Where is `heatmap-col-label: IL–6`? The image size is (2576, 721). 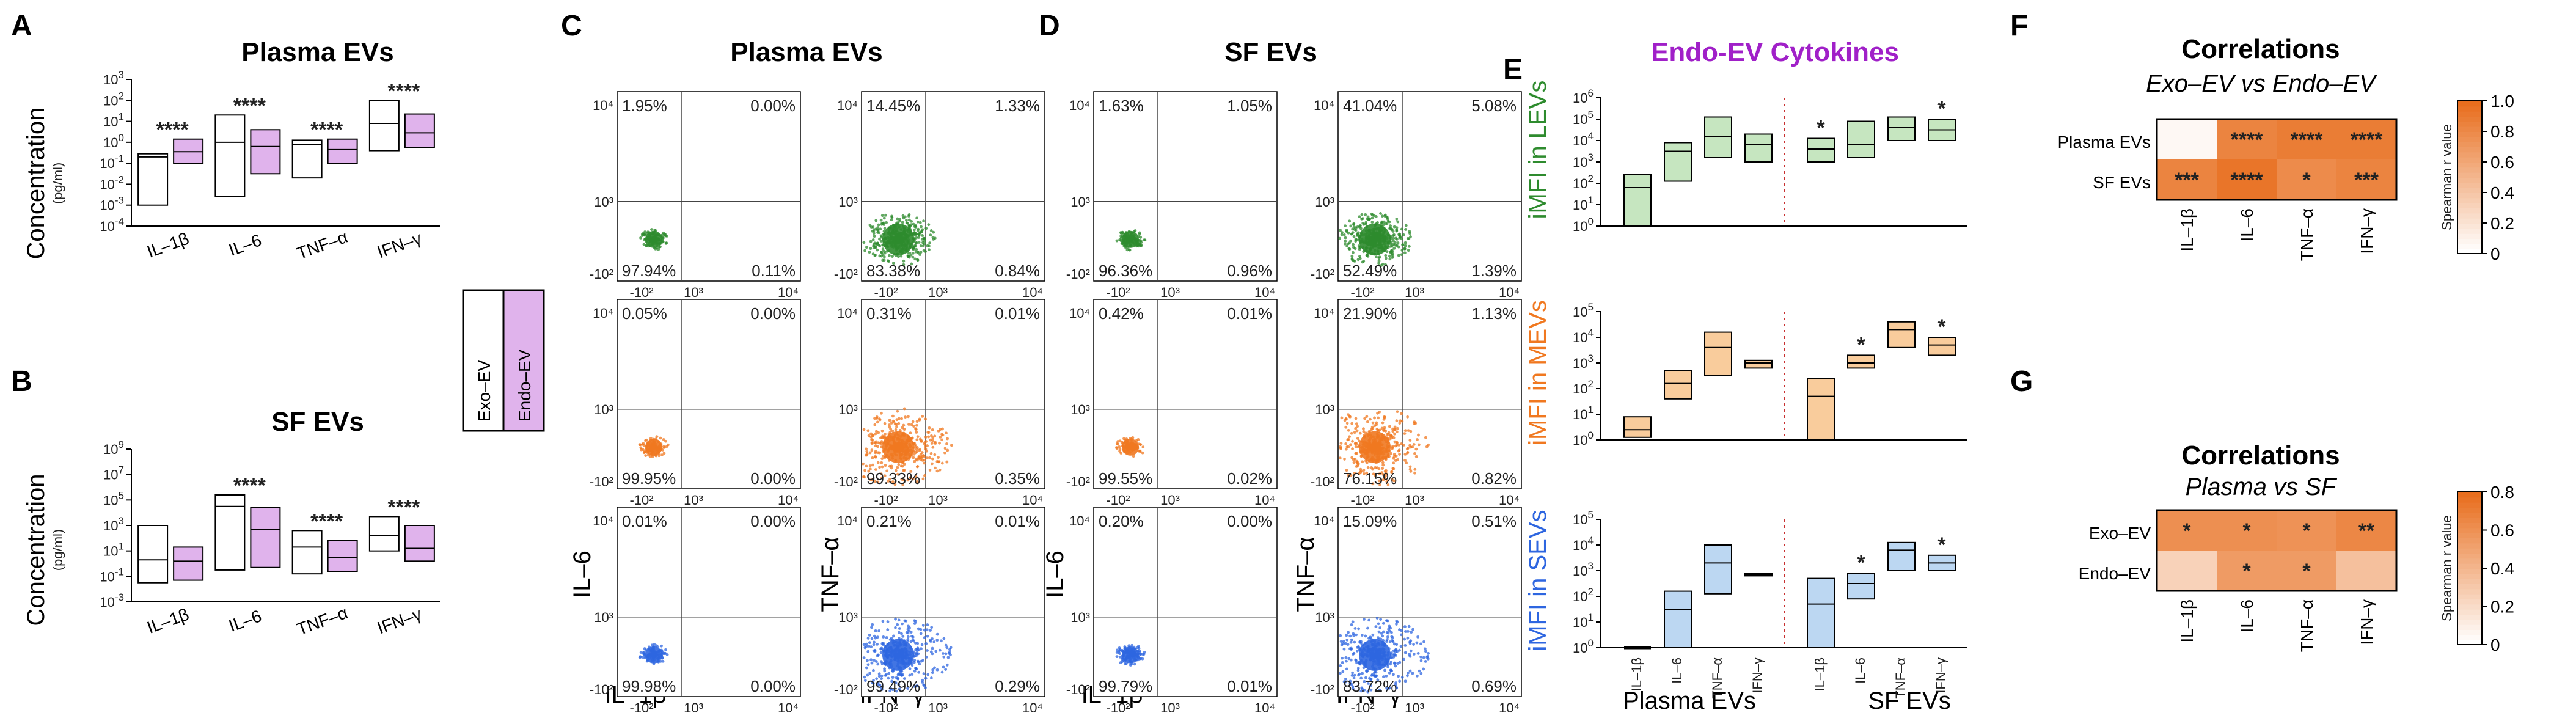
heatmap-col-label: IL–6 is located at coordinates (2247, 225).